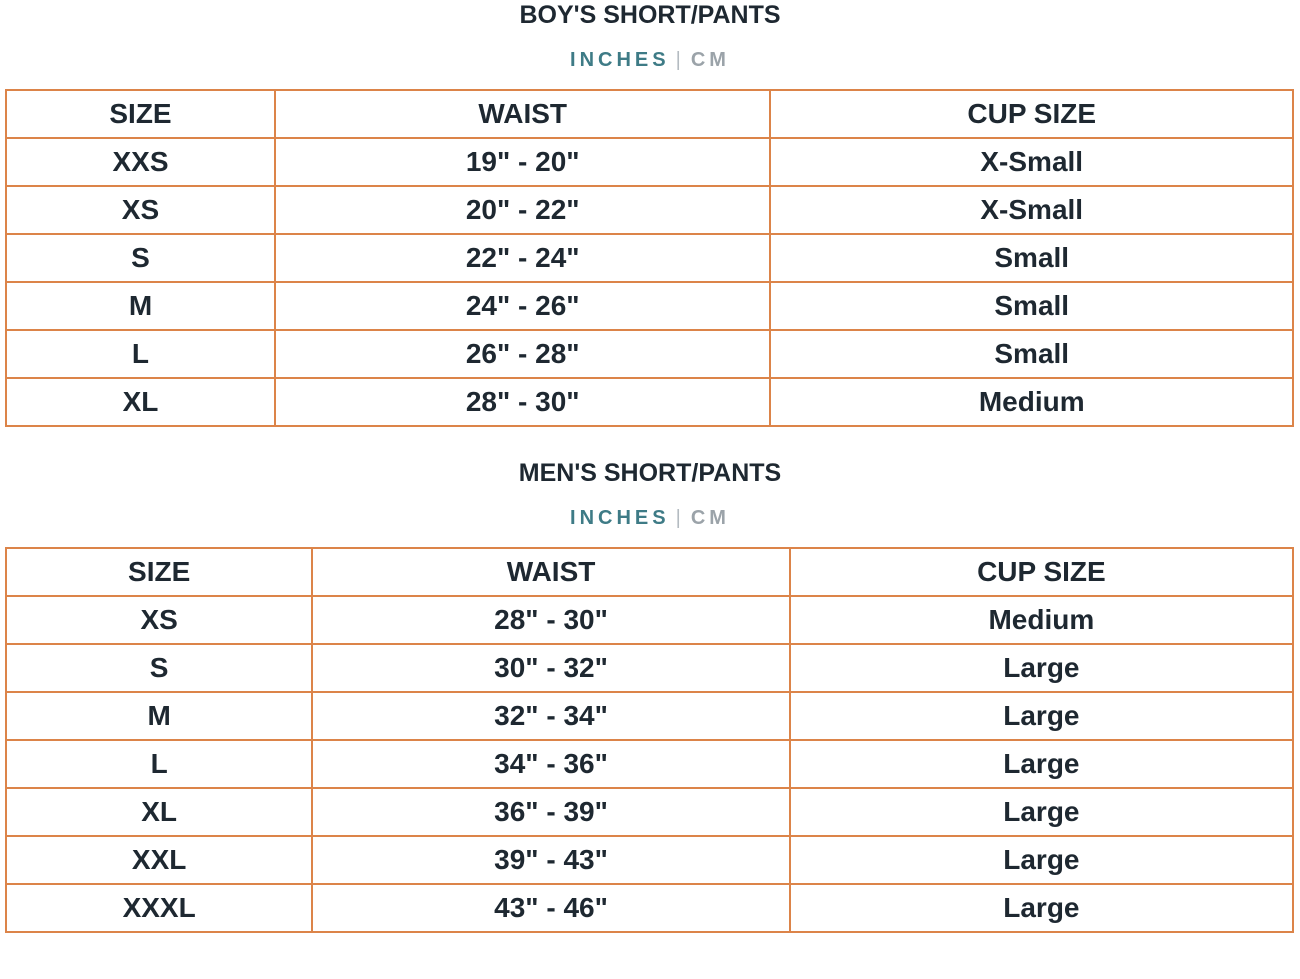 The width and height of the screenshot is (1300, 979). Describe the element at coordinates (522, 210) in the screenshot. I see `table-cell: 20" - 22"` at that location.